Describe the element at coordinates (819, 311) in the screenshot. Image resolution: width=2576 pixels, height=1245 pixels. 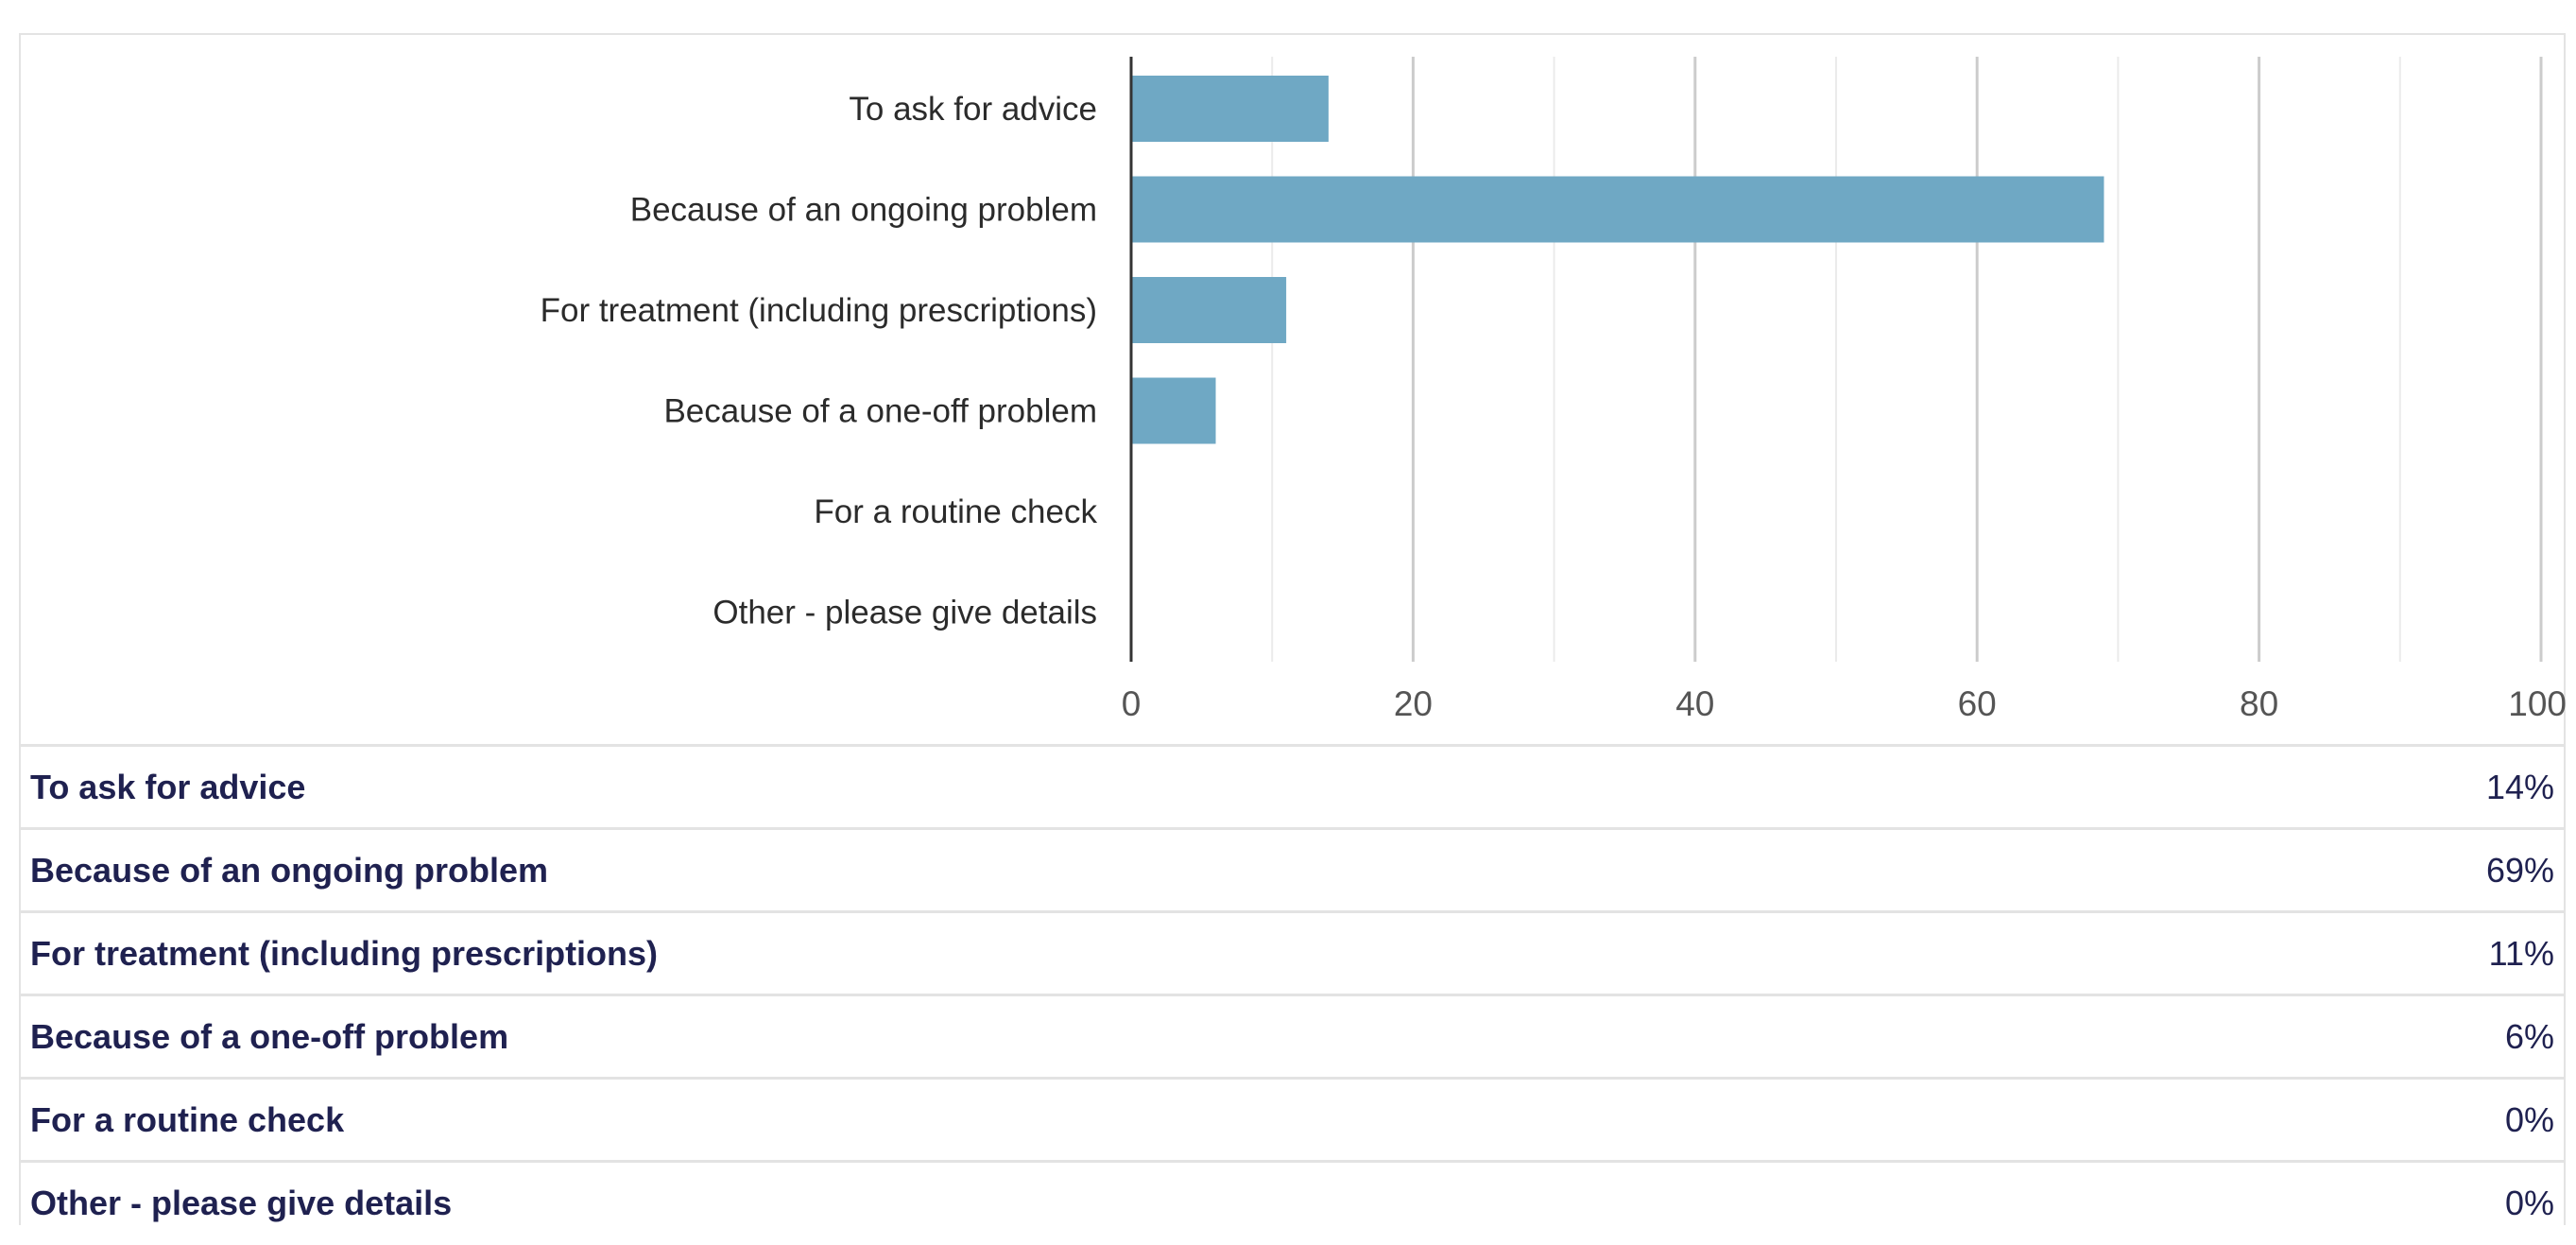
I see `category-label: For treatment (including prescriptions)` at that location.